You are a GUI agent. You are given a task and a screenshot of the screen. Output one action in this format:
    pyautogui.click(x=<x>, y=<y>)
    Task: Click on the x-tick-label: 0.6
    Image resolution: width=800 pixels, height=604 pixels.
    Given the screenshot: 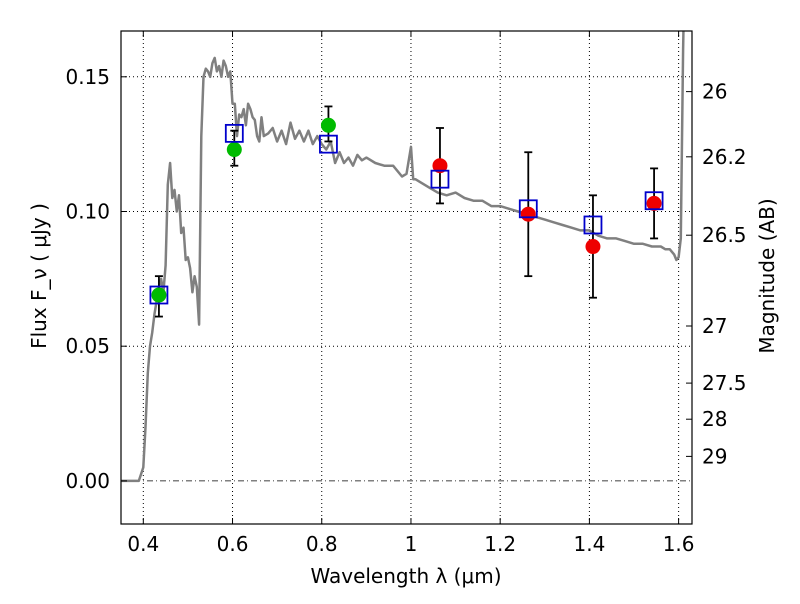 What is the action you would take?
    pyautogui.click(x=233, y=544)
    